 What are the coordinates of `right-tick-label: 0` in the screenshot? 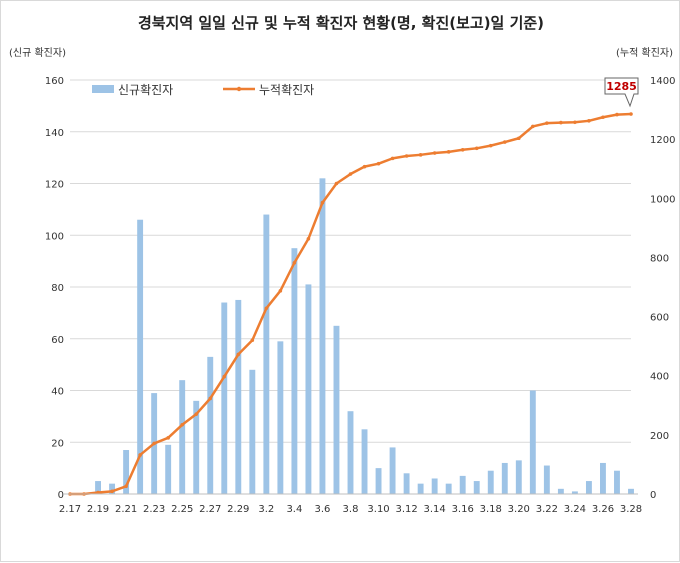 It's located at (653, 495).